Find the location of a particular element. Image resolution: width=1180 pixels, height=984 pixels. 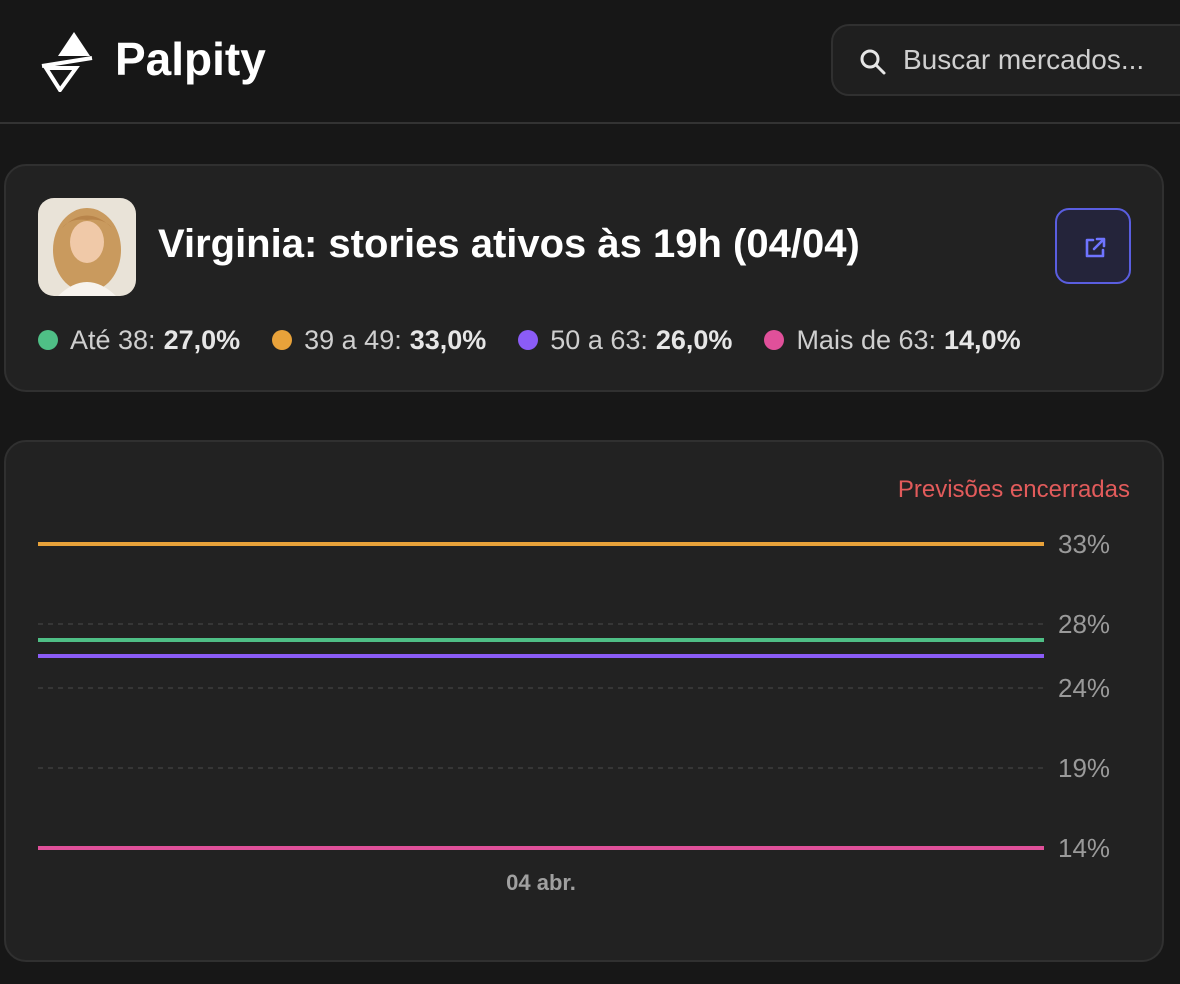

outcome-item: 50 a 63: 26,0% is located at coordinates (625, 340).